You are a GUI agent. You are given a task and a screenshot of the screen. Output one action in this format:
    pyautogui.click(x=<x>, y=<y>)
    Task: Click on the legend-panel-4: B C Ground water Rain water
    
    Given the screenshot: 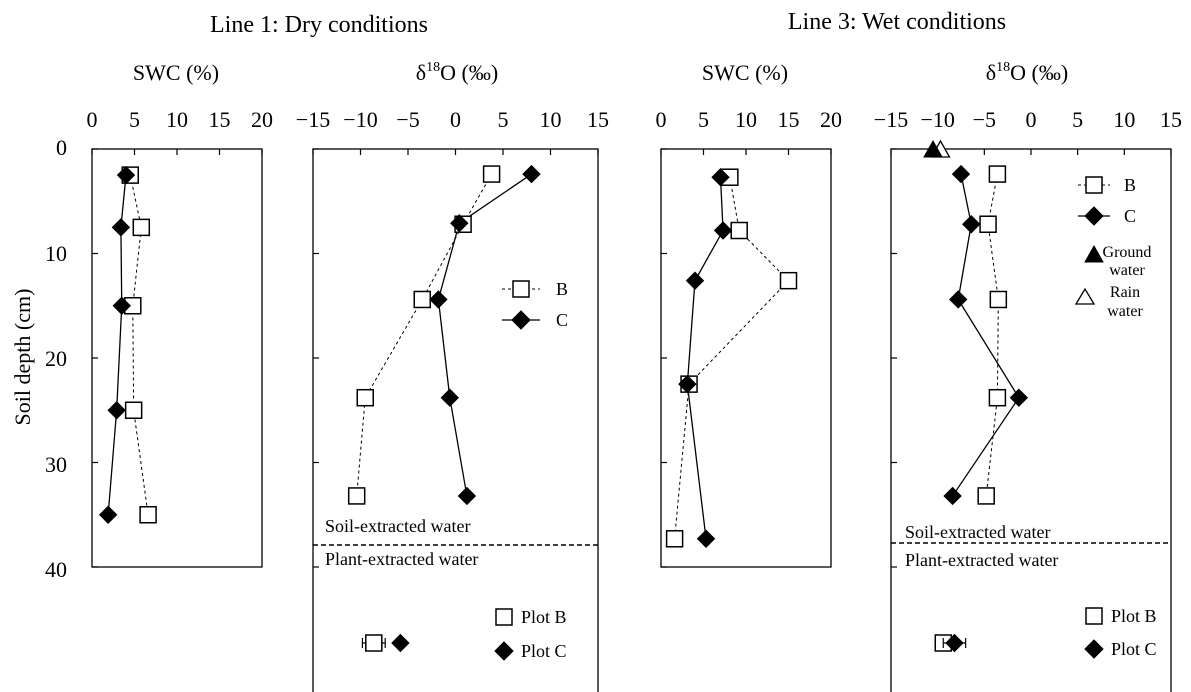 What is the action you would take?
    pyautogui.click(x=1113, y=247)
    